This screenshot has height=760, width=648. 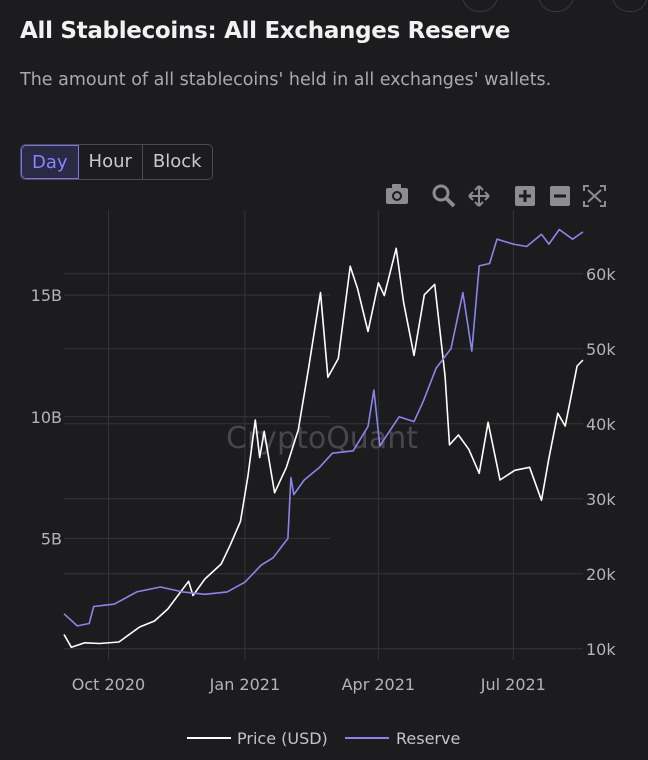 I want to click on right-axis: 10k 20k 30k 40k 50k 60k, so click(x=601, y=462).